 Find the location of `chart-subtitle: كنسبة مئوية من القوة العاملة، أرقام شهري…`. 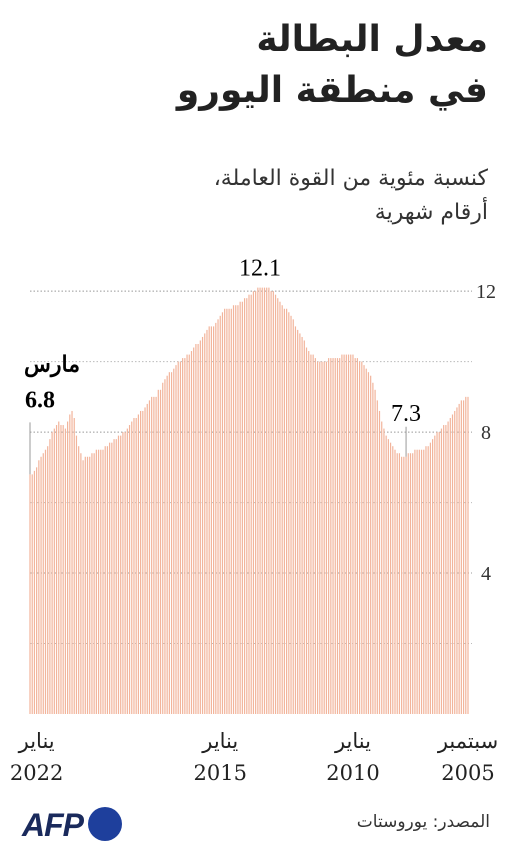

chart-subtitle: كنسبة مئوية من القوة العاملة، أرقام شهري… is located at coordinates (350, 196).